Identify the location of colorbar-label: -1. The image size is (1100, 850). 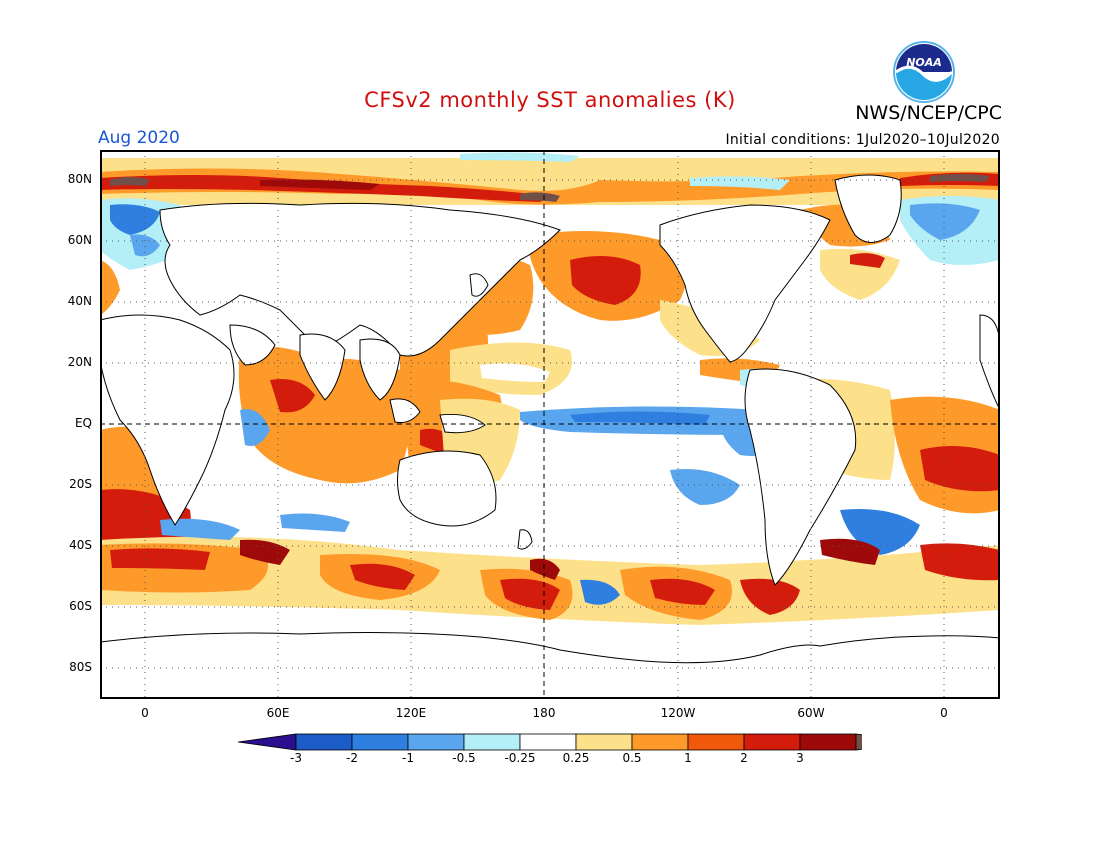
(408, 758).